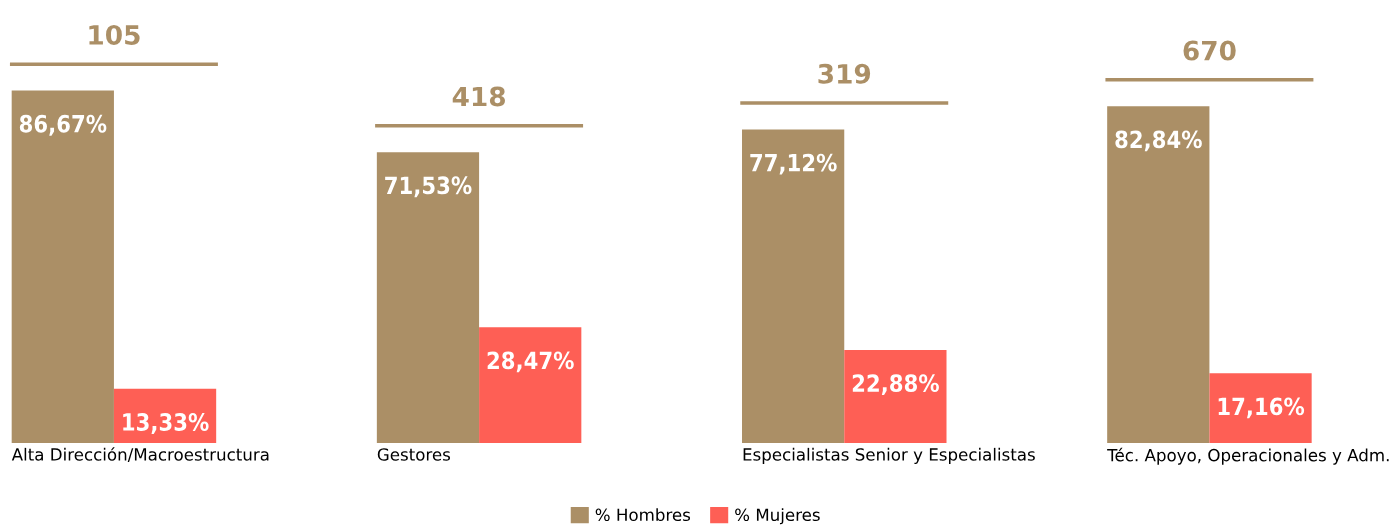  Describe the element at coordinates (777, 516) in the screenshot. I see `legend-label: % Mujeres` at that location.